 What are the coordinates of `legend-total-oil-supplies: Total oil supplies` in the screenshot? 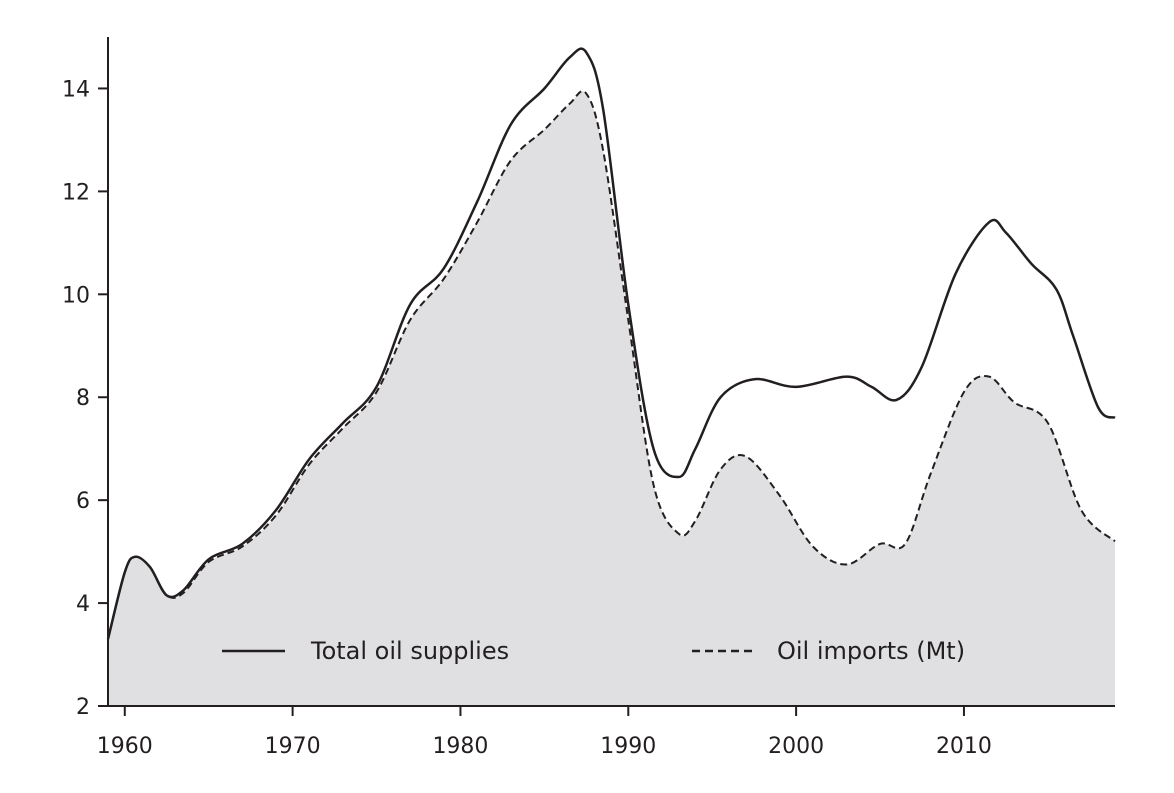 It's located at (409, 651).